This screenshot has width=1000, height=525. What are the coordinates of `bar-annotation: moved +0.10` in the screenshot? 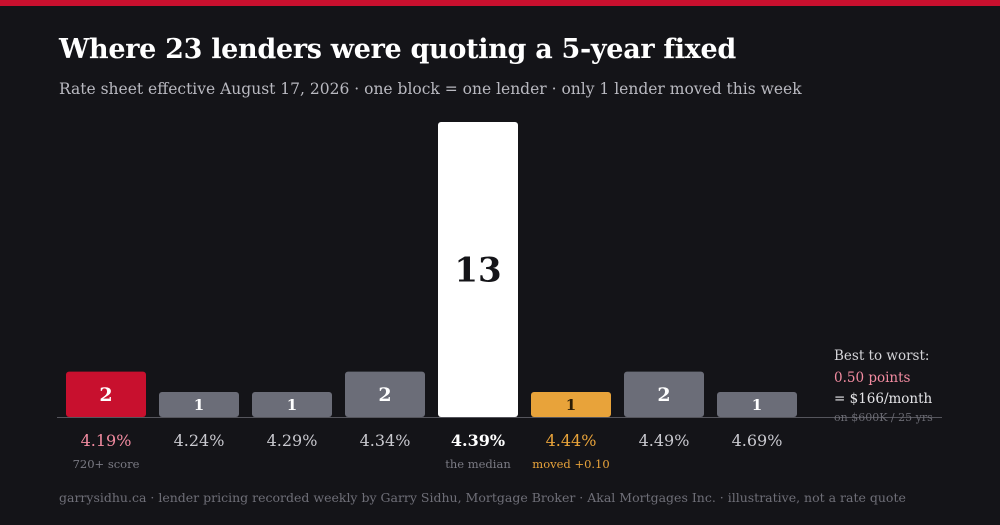 It's located at (570, 464).